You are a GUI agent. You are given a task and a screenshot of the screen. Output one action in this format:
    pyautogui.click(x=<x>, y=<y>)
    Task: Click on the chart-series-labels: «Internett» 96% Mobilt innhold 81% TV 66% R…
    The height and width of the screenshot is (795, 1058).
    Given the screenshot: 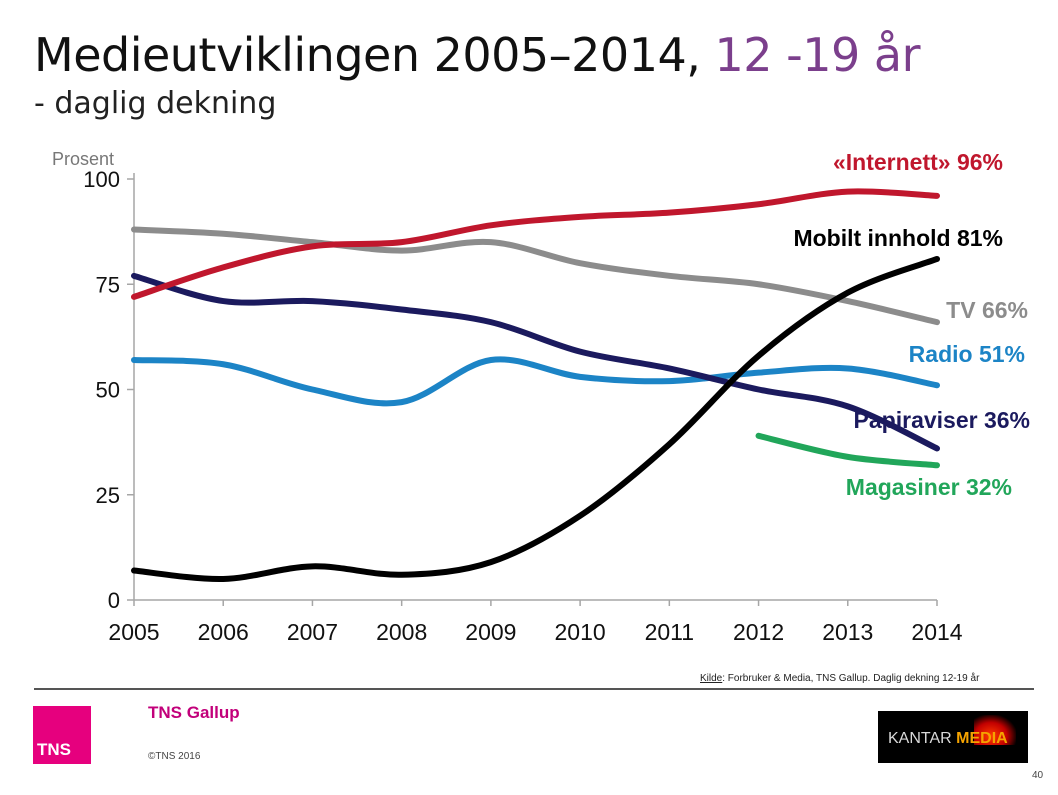 What is the action you would take?
    pyautogui.click(x=911, y=324)
    